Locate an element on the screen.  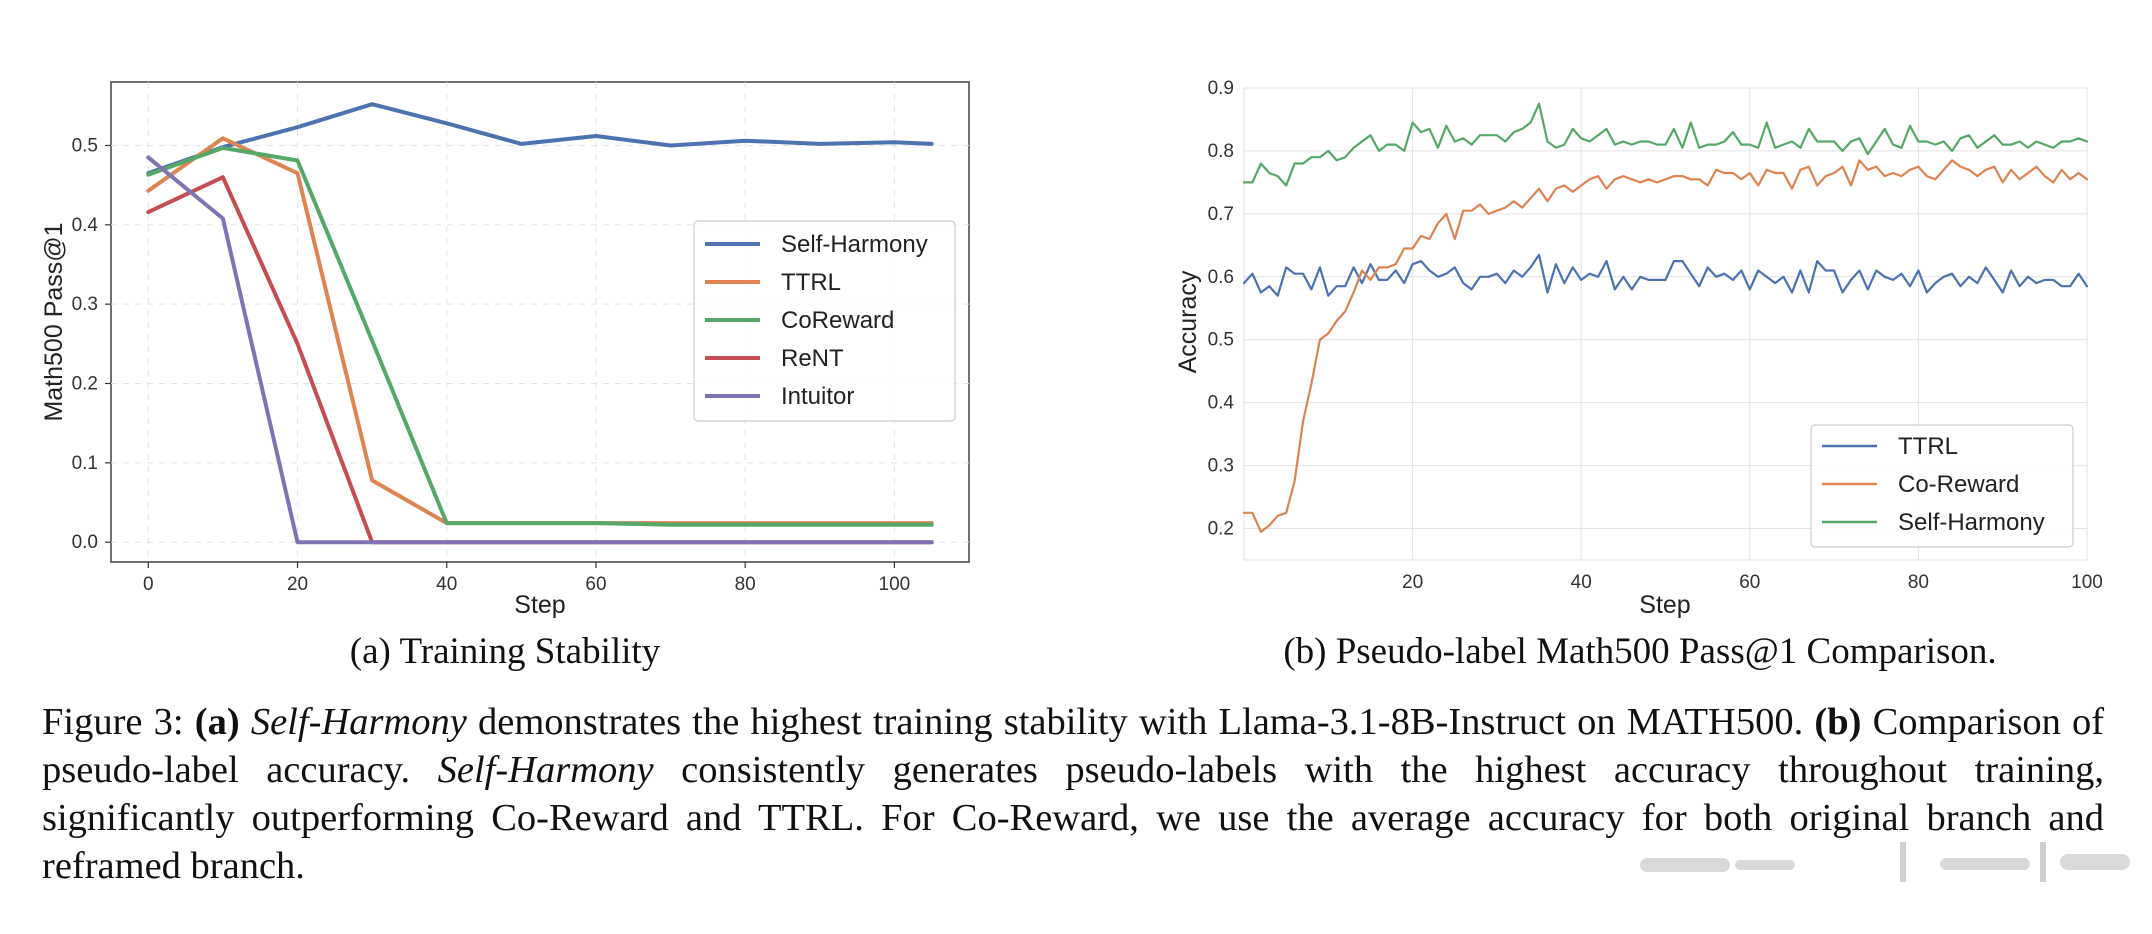
caption-part-b-marker: (b) is located at coordinates (1838, 722).